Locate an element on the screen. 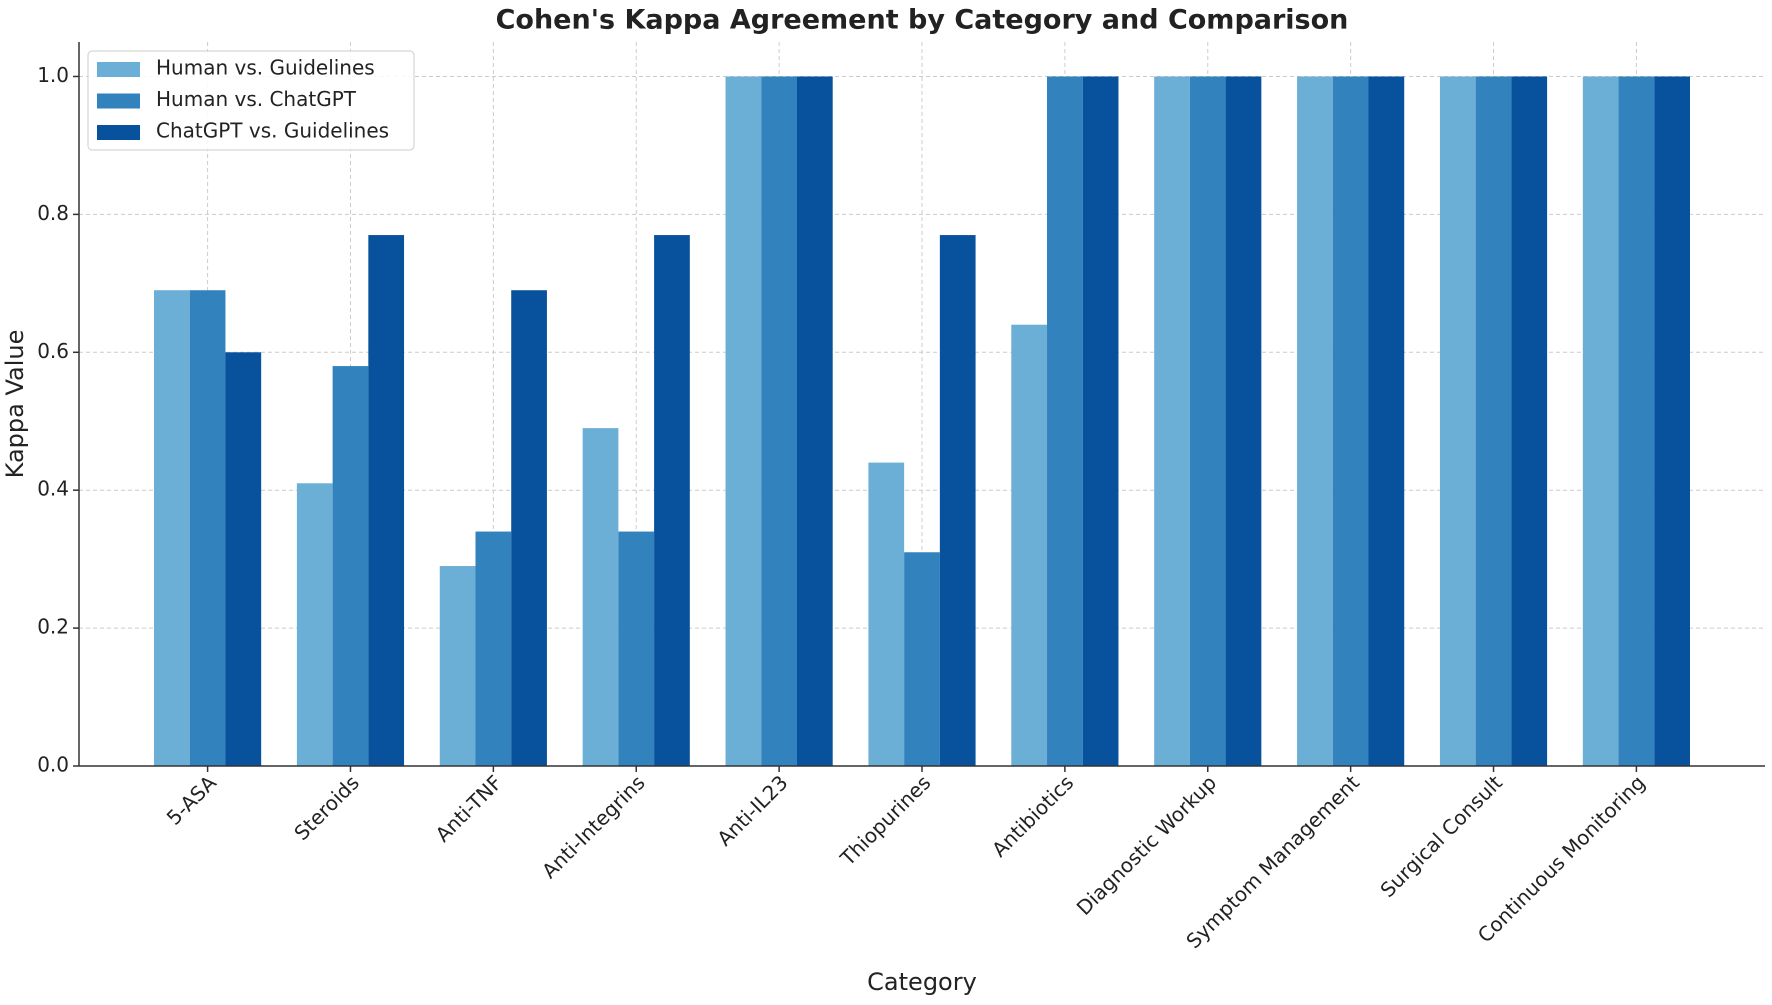  y-tick-label: 0.4 is located at coordinates (53, 489).